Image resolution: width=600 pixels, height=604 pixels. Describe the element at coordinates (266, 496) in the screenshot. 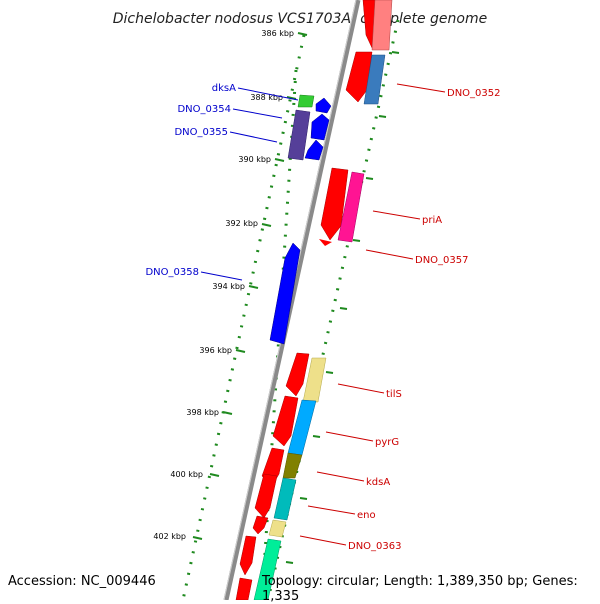

I see `gene-eno` at that location.